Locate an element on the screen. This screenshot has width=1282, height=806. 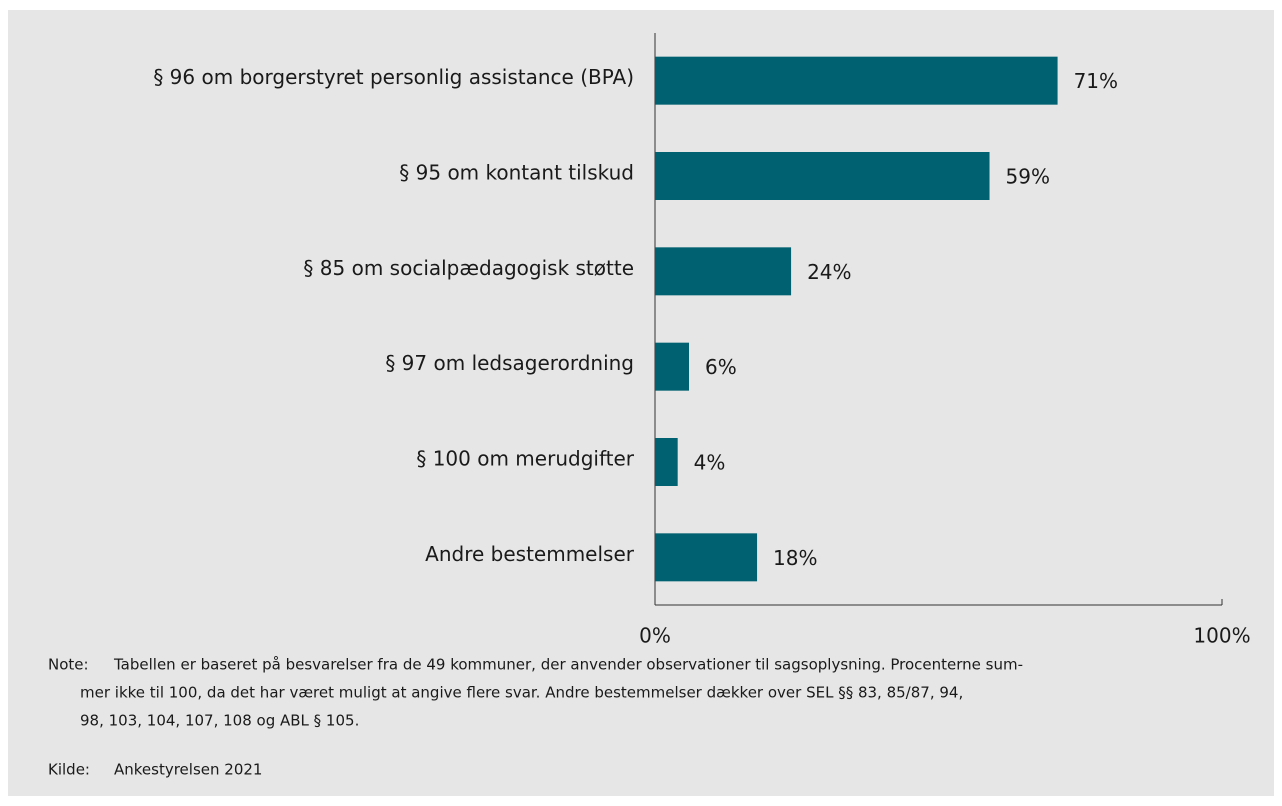
source-label: Kilde: is located at coordinates (69, 770).